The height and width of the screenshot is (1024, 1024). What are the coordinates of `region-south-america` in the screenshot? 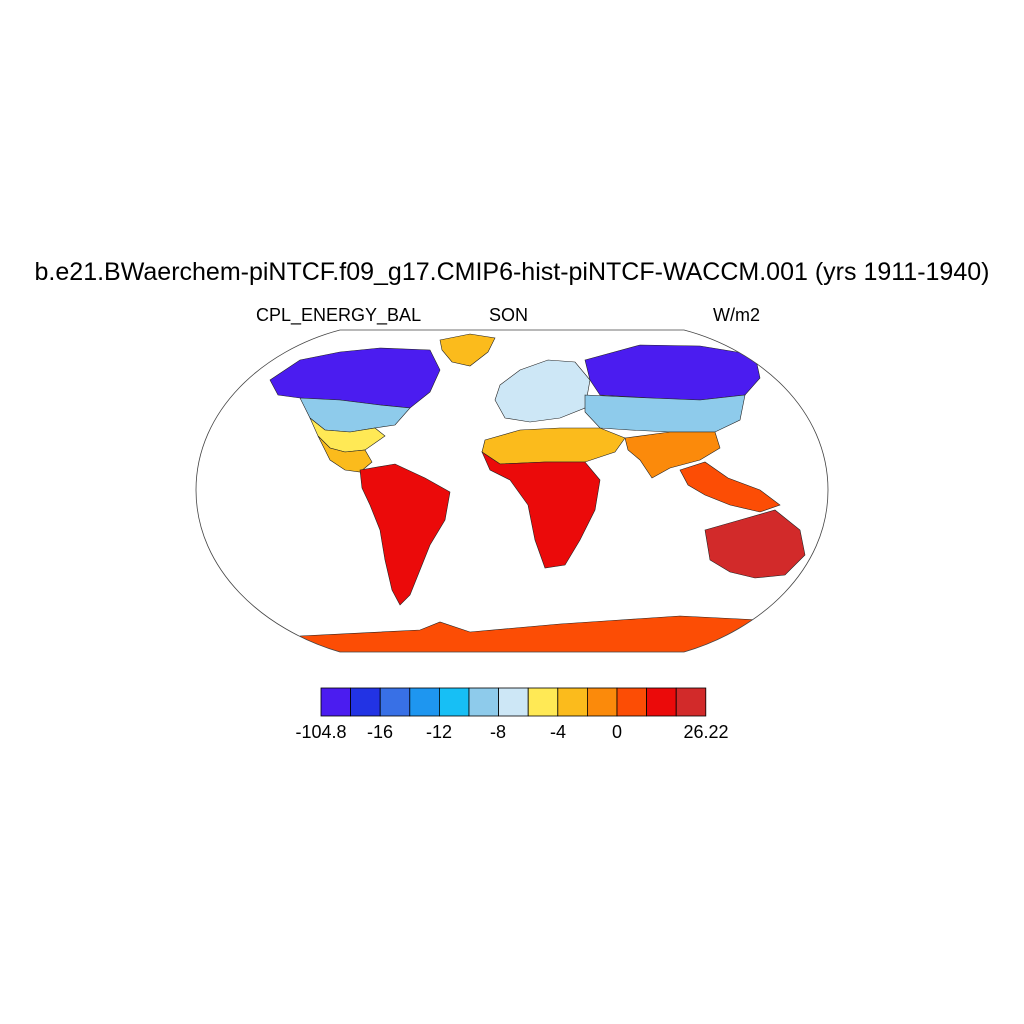 It's located at (405, 534).